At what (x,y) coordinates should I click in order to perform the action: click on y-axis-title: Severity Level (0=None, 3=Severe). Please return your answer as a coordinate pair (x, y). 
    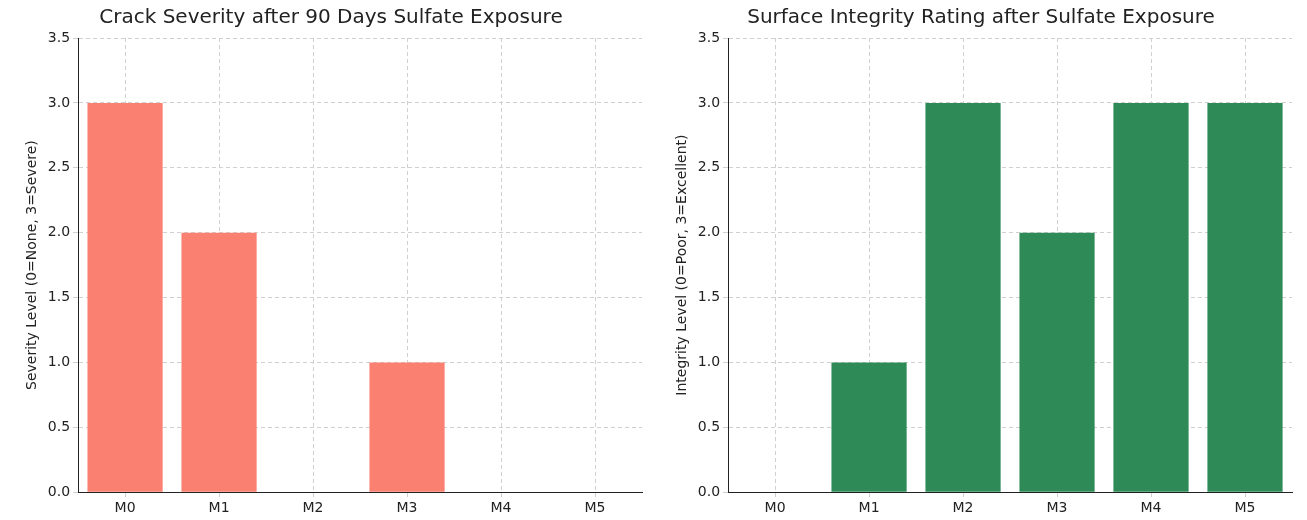
    Looking at the image, I should click on (31, 265).